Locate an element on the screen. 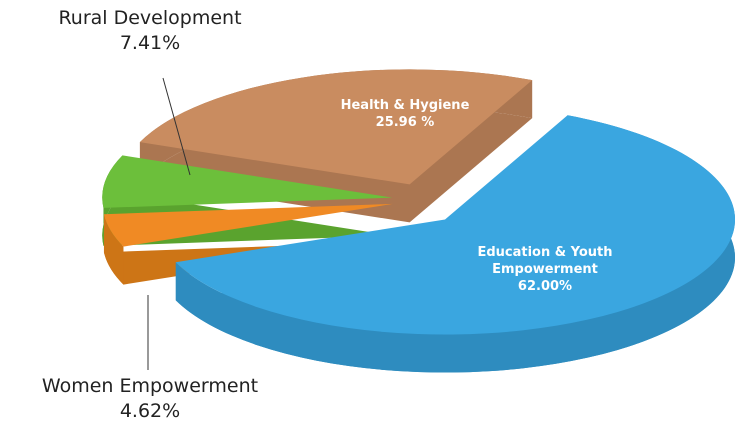  value-label: 62.00% is located at coordinates (545, 286).